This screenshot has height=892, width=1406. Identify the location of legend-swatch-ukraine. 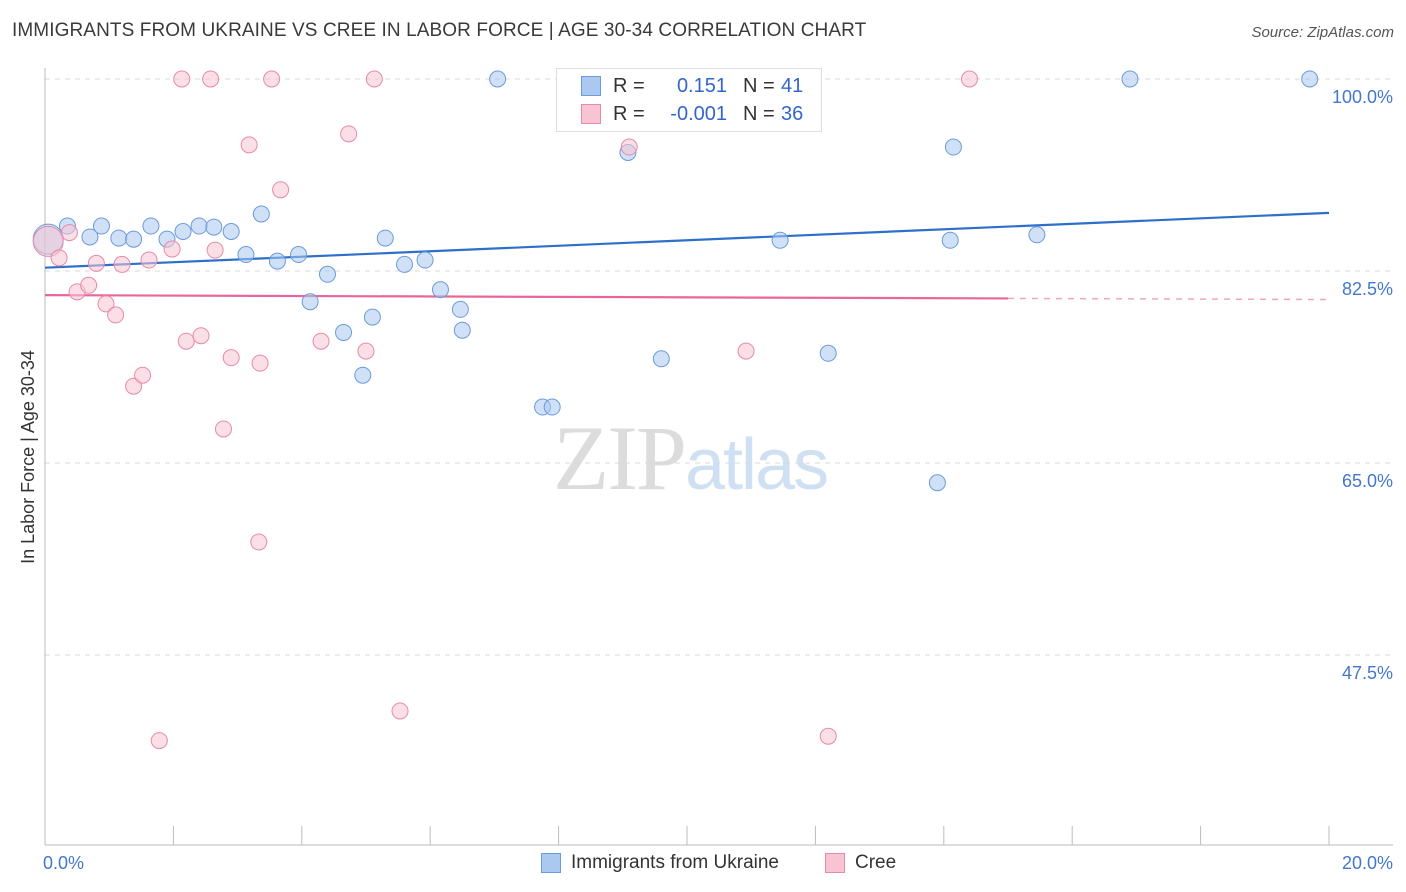
(551, 863).